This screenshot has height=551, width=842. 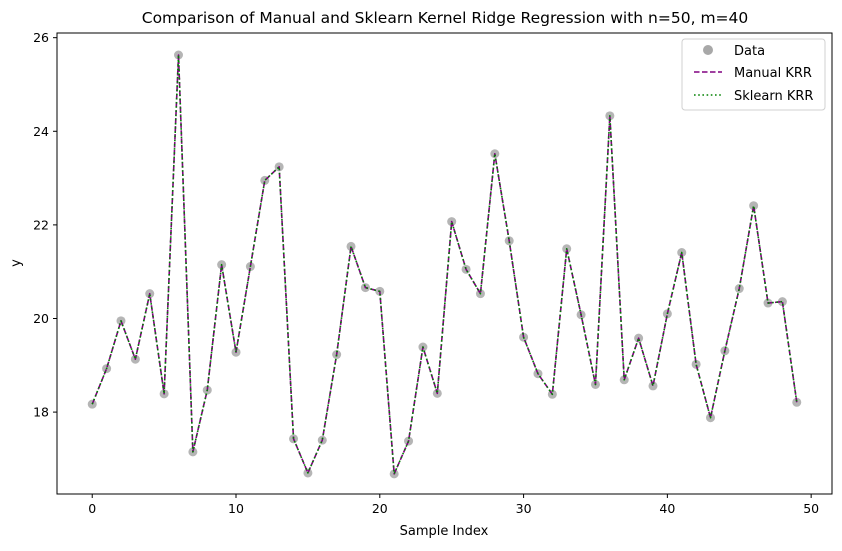 I want to click on x-axis-label: Sample Index, so click(x=444, y=531).